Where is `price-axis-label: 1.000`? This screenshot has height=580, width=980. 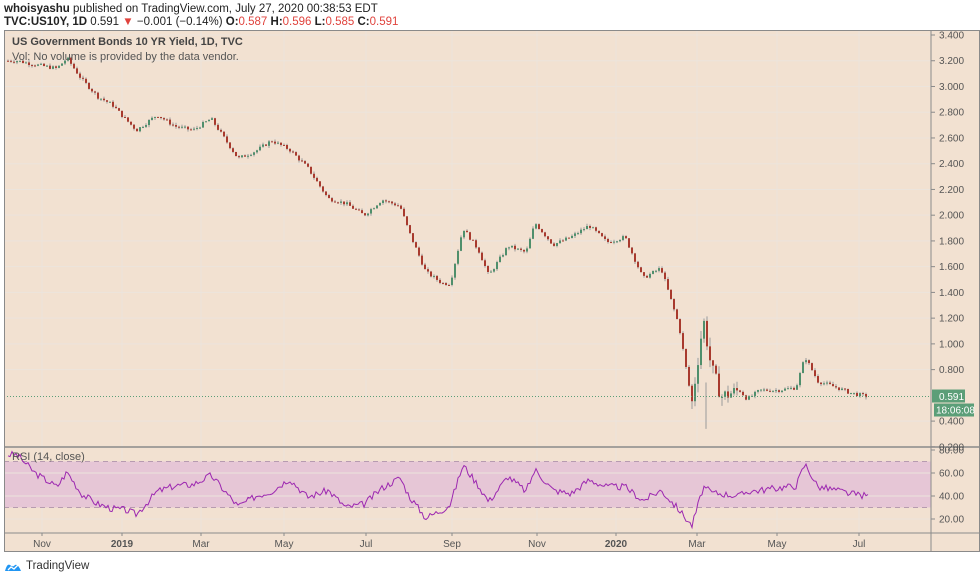
price-axis-label: 1.000 is located at coordinates (951, 344).